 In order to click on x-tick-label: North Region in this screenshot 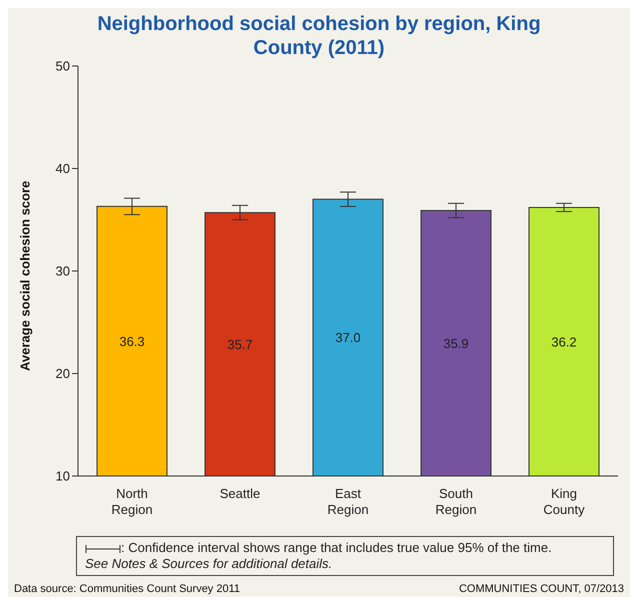, I will do `click(132, 501)`.